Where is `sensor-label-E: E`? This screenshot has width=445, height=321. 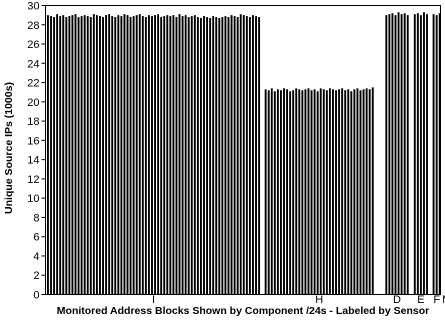 sensor-label-E: E is located at coordinates (420, 300).